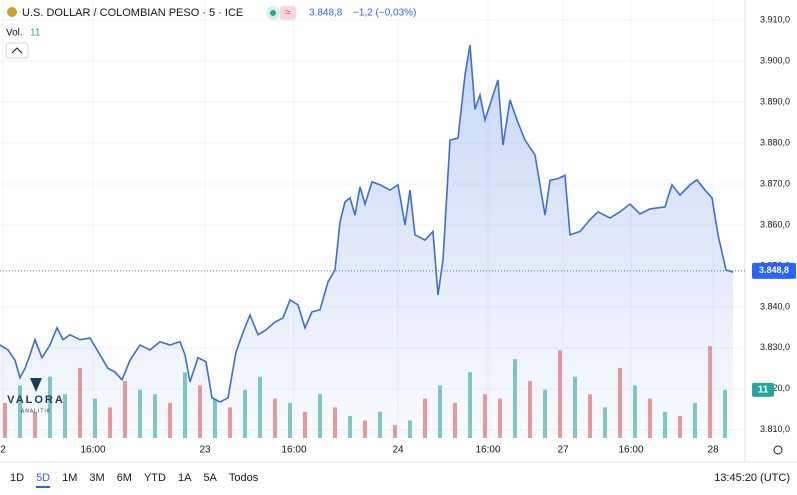  Describe the element at coordinates (384, 13) in the screenshot. I see `header-change: −1,2 (−0,03%)` at that location.